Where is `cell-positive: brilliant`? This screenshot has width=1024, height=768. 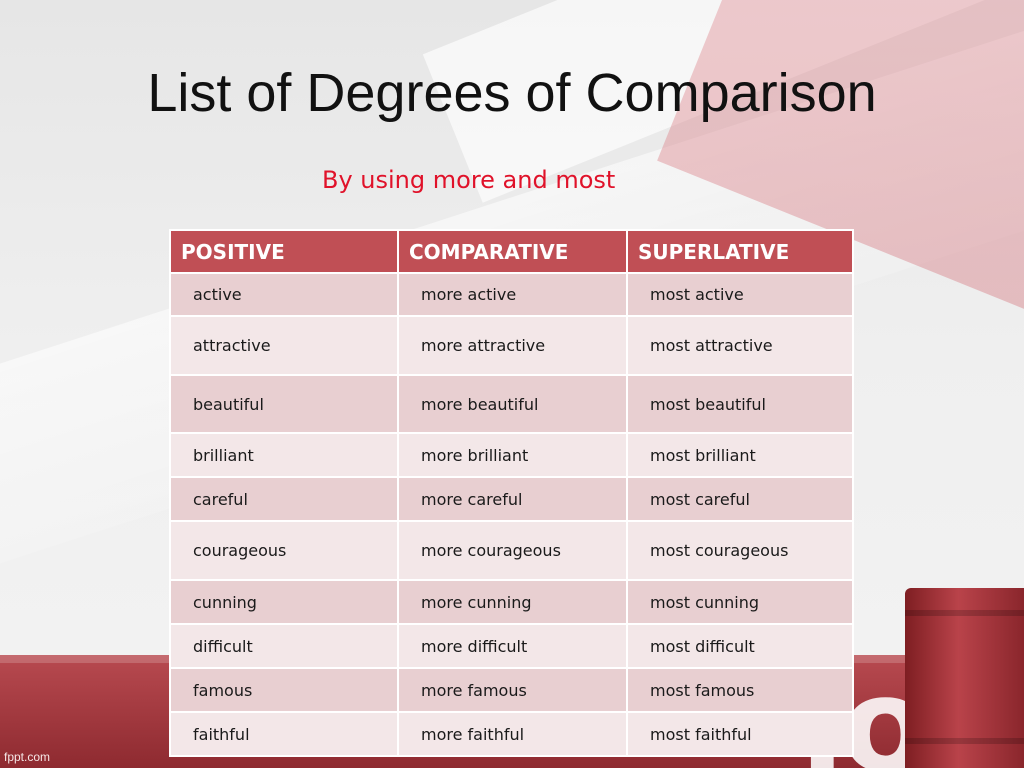
cell-positive: brilliant is located at coordinates (284, 455).